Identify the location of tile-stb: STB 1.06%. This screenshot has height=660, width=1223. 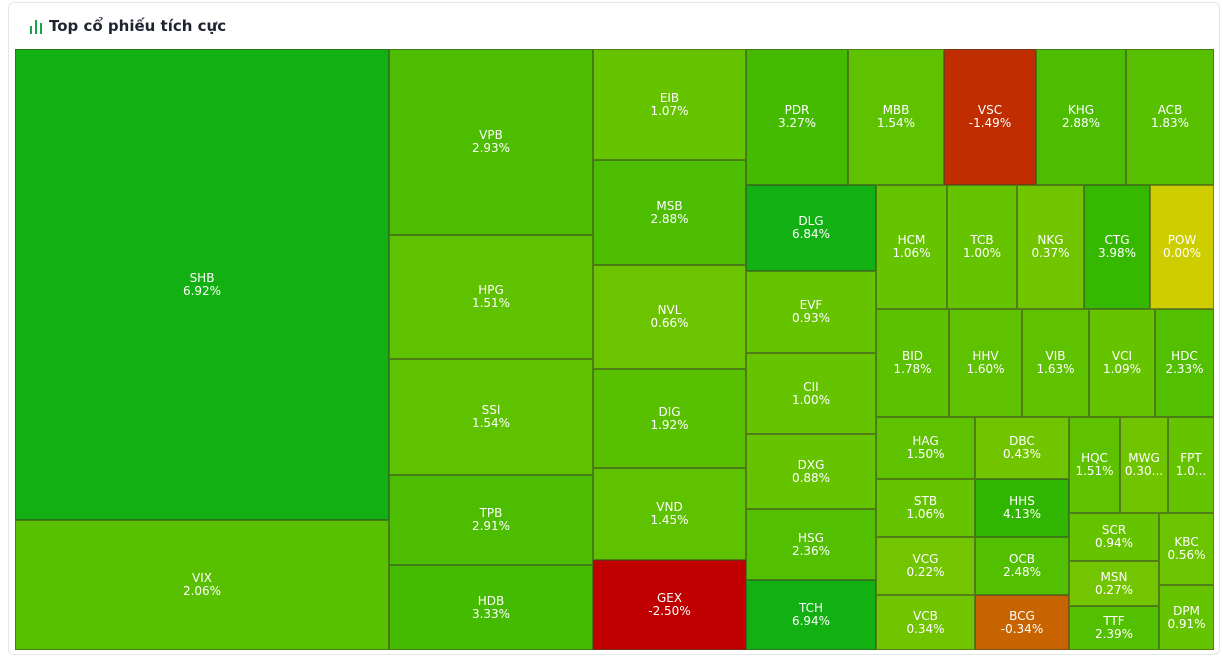
(925, 508).